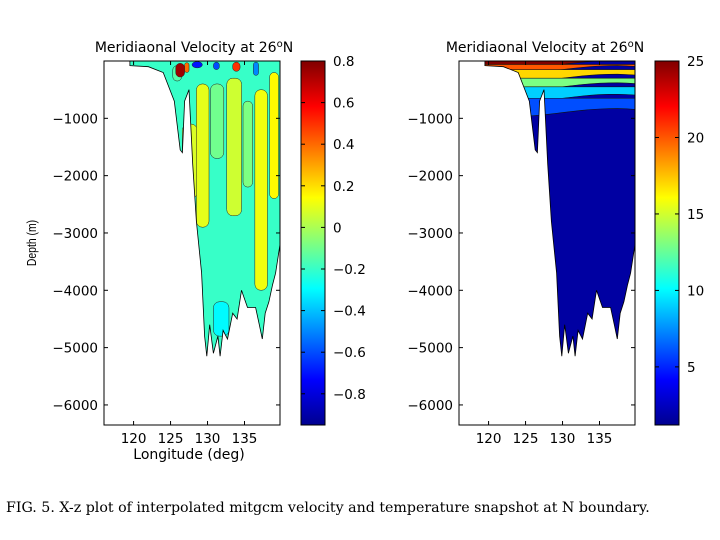  What do you see at coordinates (75, 234) in the screenshot?
I see `velocity-ytick-label: −3000` at bounding box center [75, 234].